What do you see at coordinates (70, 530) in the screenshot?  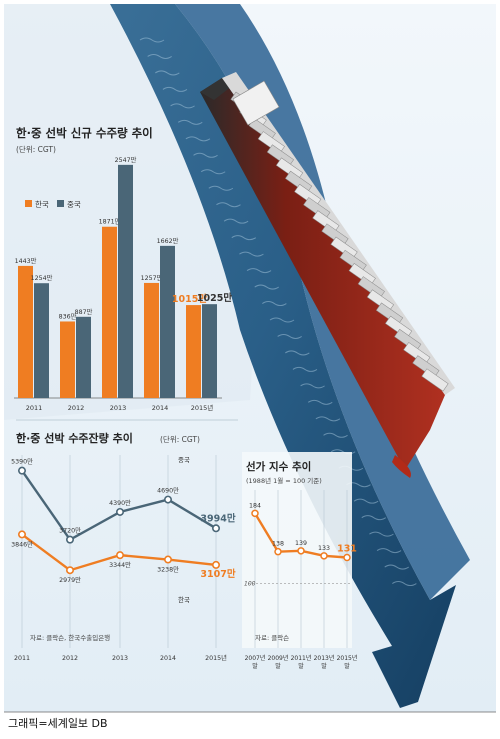 I see `line-label-china-1: 3720만` at bounding box center [70, 530].